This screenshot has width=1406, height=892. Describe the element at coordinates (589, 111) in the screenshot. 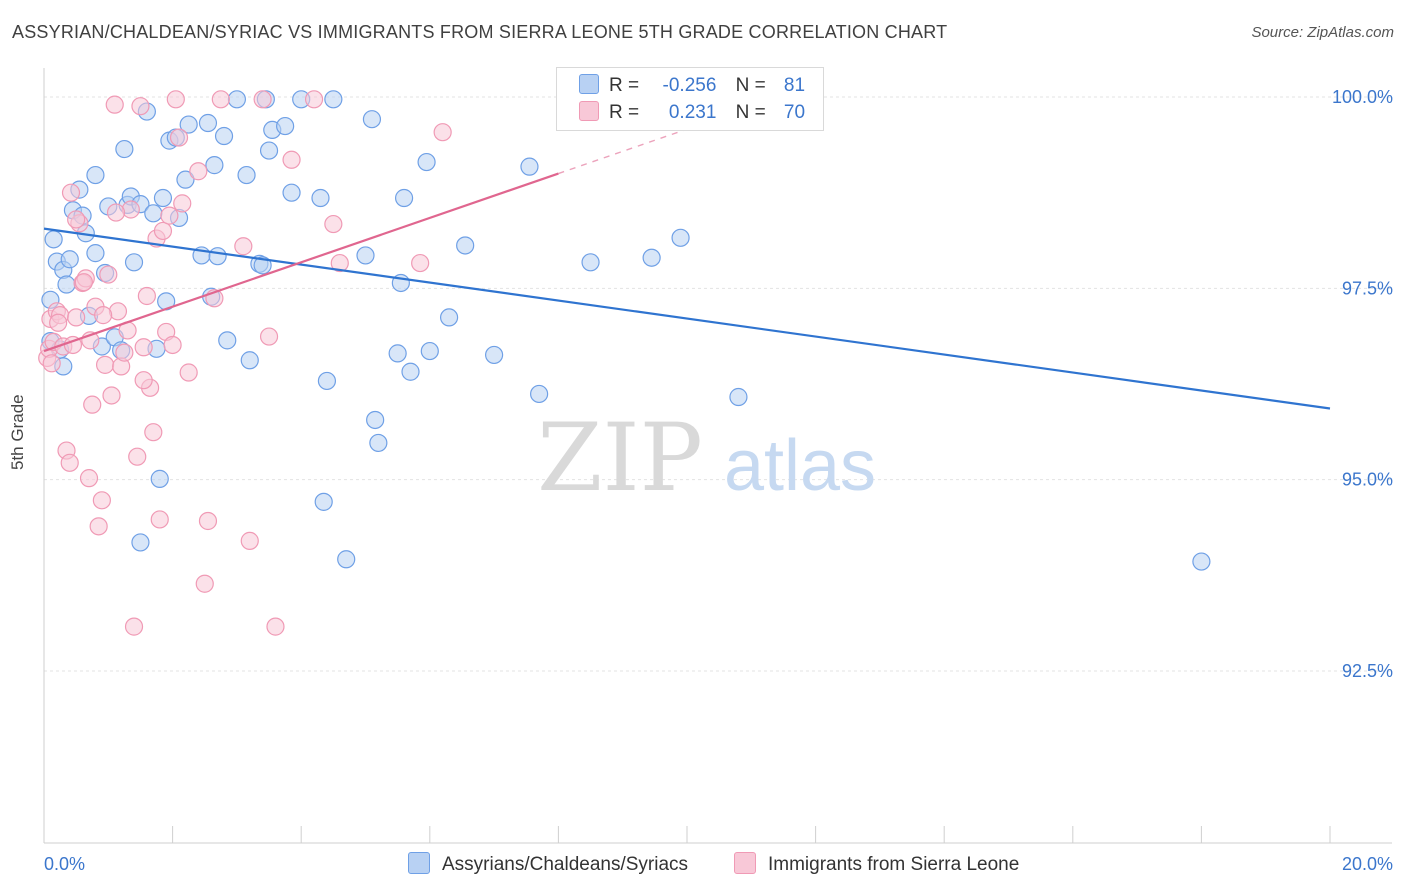

I see `stats-swatch-pink` at that location.